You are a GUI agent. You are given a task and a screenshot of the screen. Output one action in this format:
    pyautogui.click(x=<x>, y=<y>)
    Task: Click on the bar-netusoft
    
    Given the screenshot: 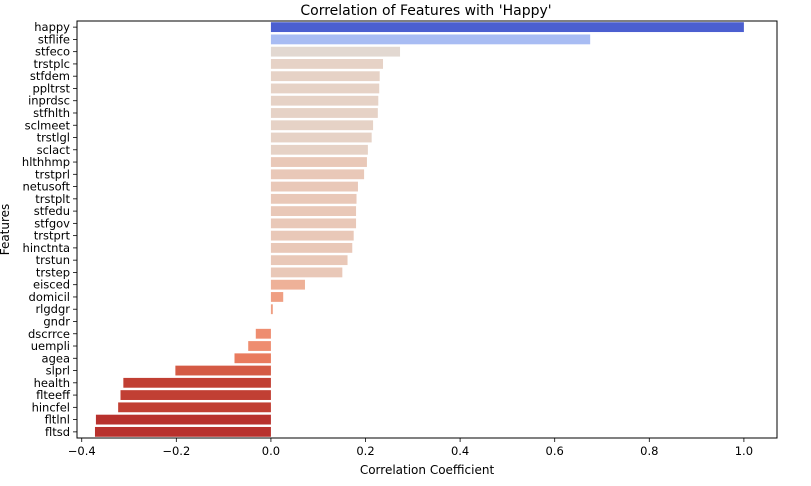 What is the action you would take?
    pyautogui.click(x=314, y=186)
    